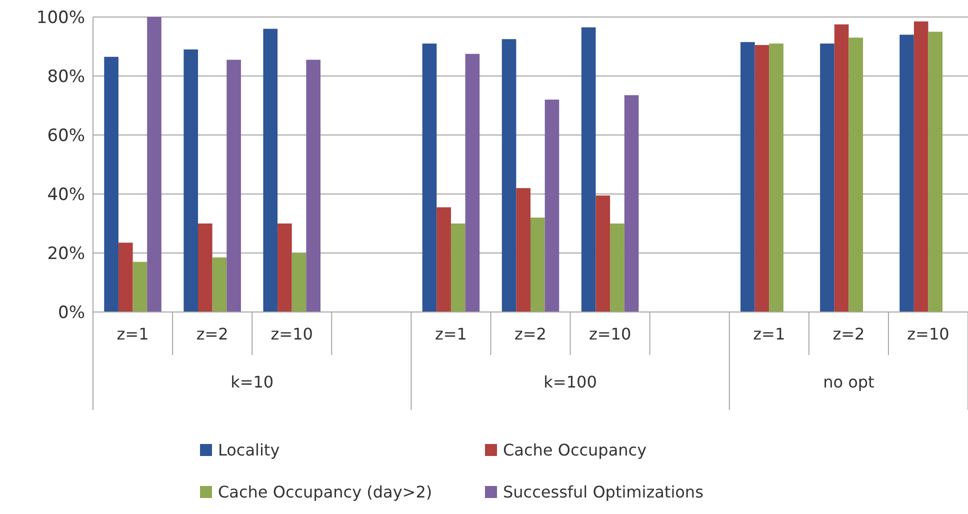 The image size is (968, 514). Describe the element at coordinates (66, 76) in the screenshot. I see `y-tick-label: 80%` at that location.